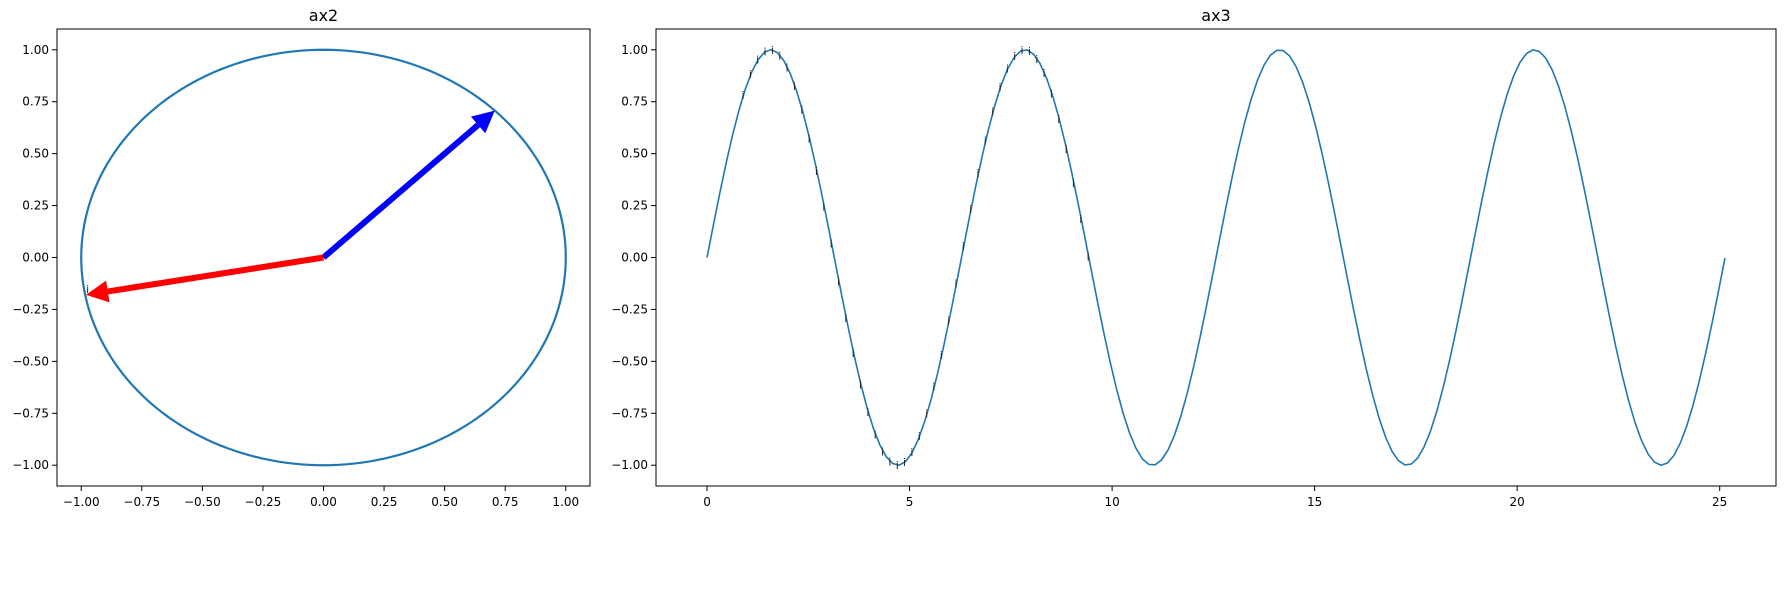  Describe the element at coordinates (323, 502) in the screenshot. I see `x-tick-label: 0.00` at that location.